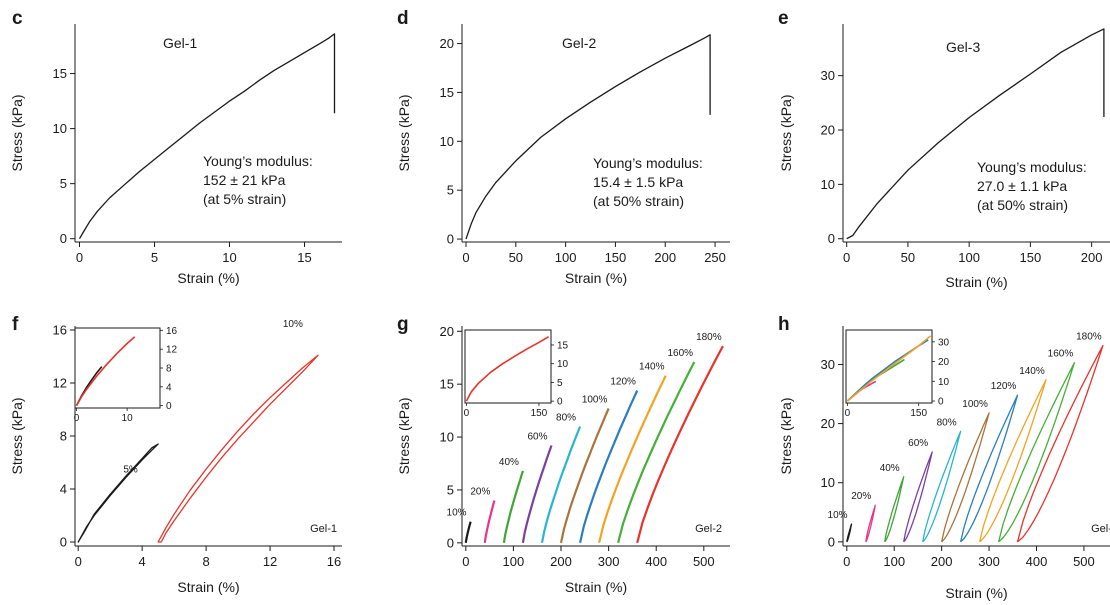 The height and width of the screenshot is (605, 1110). What do you see at coordinates (828, 364) in the screenshot?
I see `y-tick-label: 30` at bounding box center [828, 364].